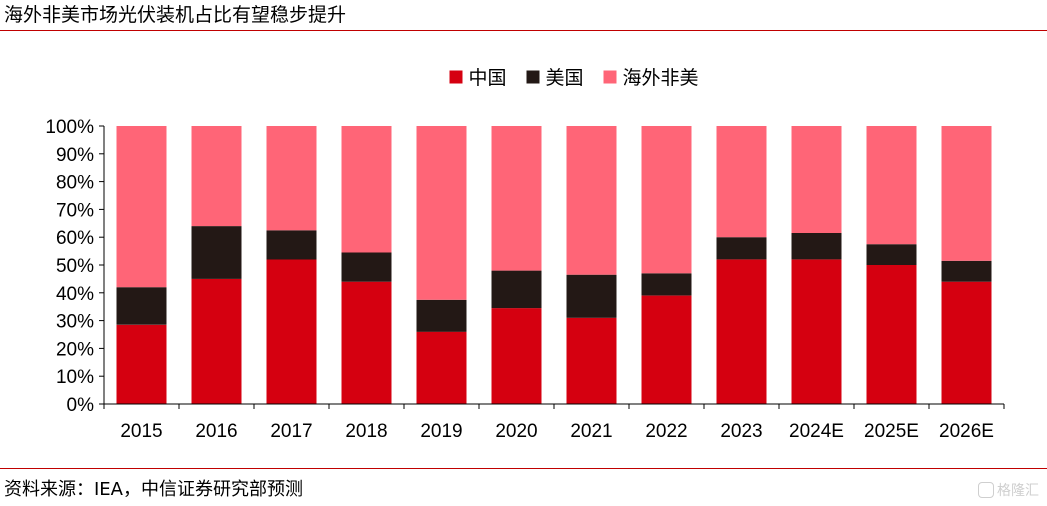  Describe the element at coordinates (75, 238) in the screenshot. I see `y-tick-label: 60%` at that location.